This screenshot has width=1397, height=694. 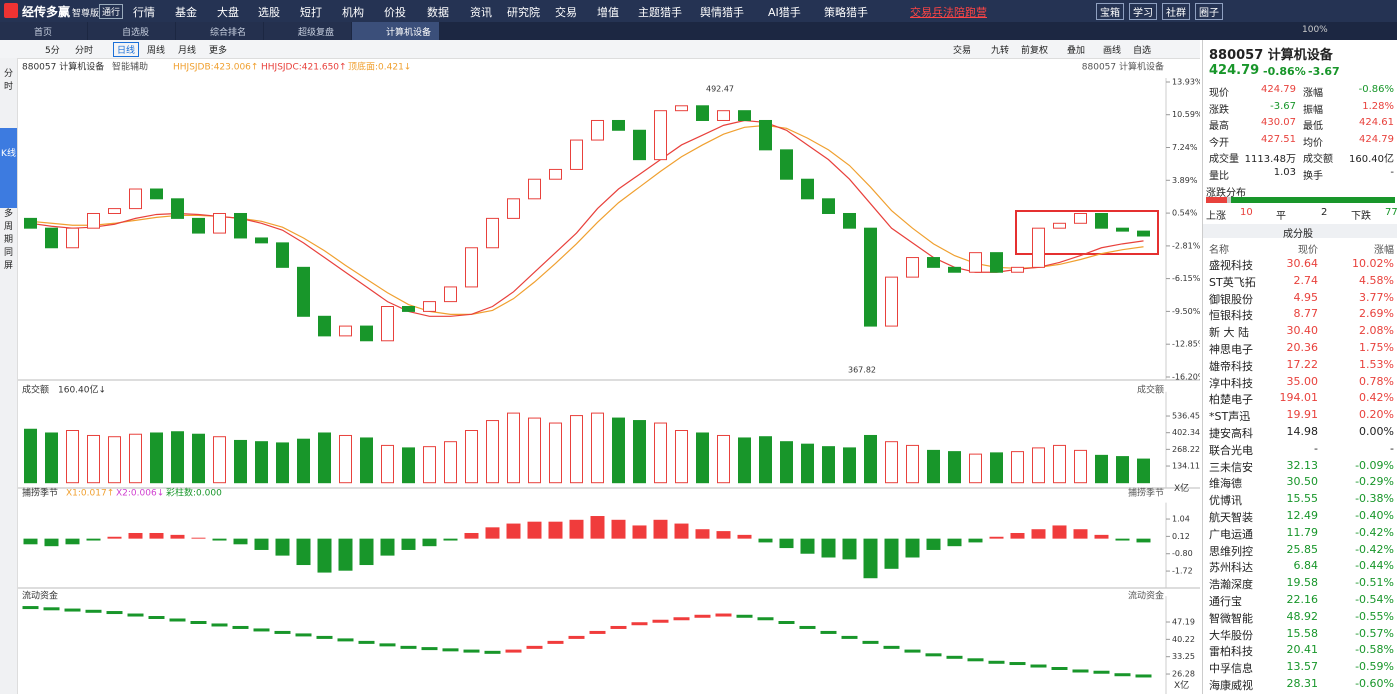 I want to click on tab: 超级复盘, so click(x=316, y=33).